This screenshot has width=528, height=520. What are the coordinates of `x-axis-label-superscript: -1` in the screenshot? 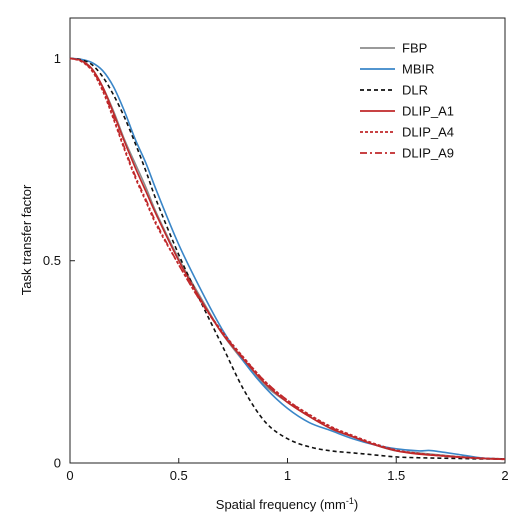 It's located at (350, 501).